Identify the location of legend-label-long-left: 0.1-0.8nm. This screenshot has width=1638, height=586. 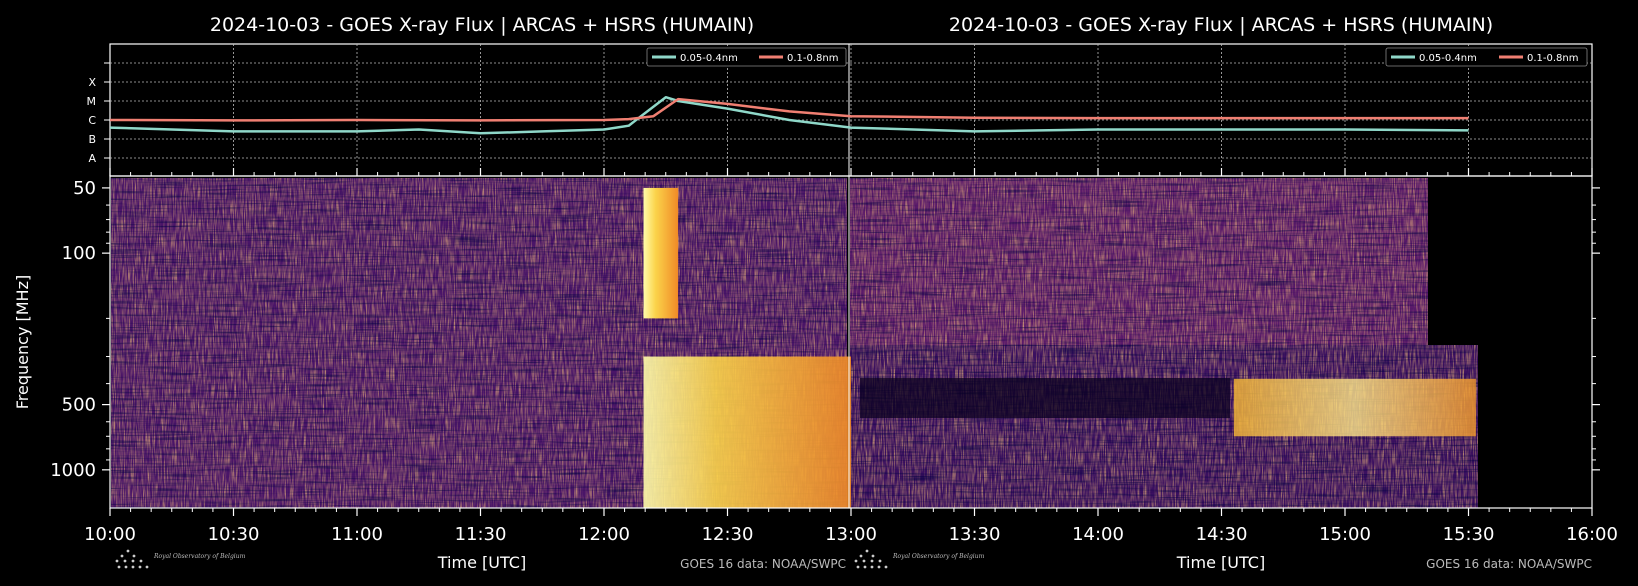
(813, 58).